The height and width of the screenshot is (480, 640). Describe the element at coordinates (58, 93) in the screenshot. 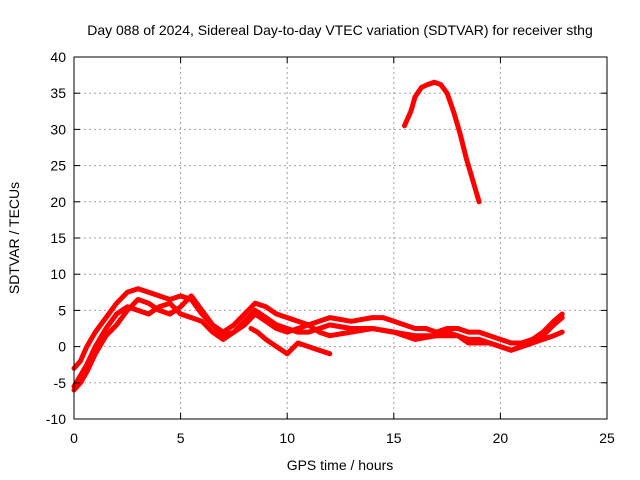

I see `y-tick-label: 35` at that location.